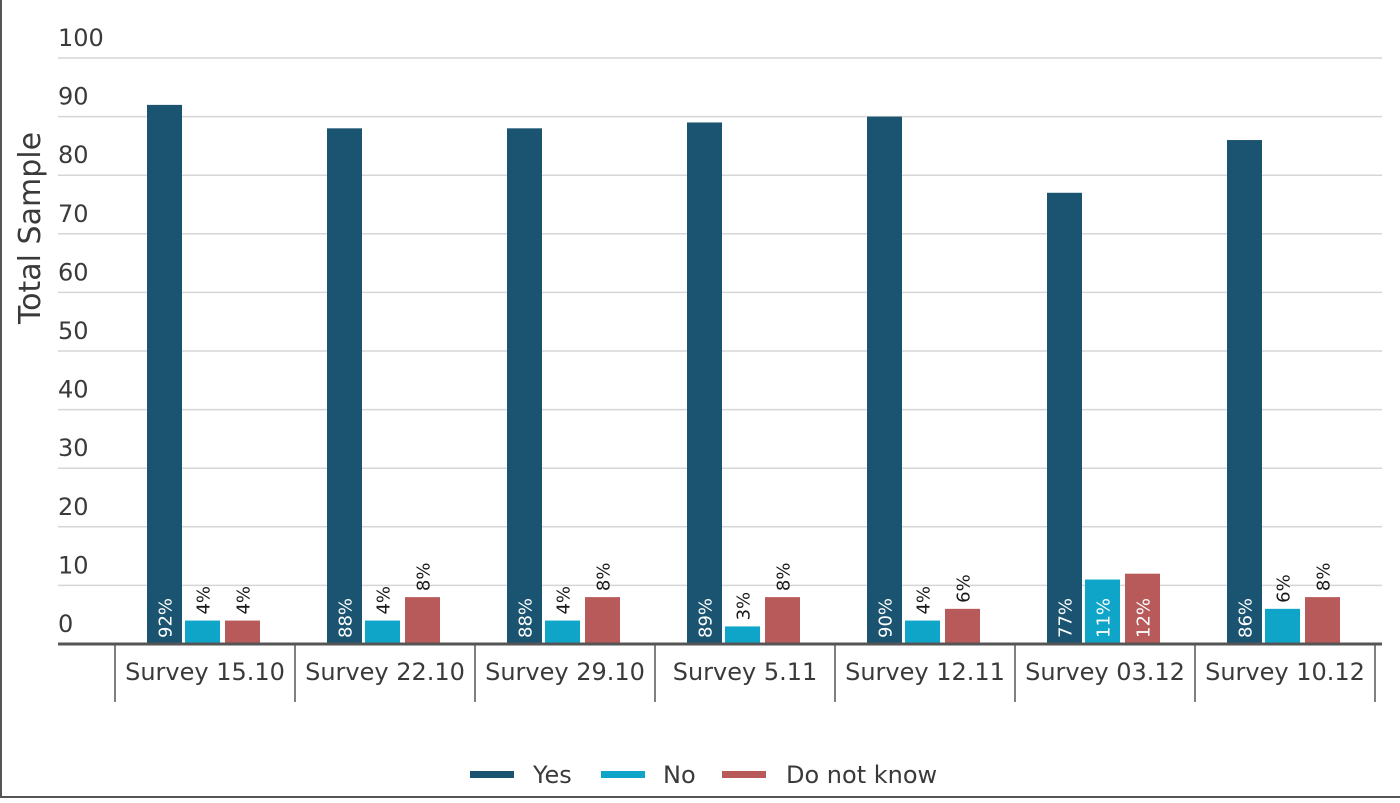  What do you see at coordinates (166, 618) in the screenshot?
I see `data-label: 92%` at bounding box center [166, 618].